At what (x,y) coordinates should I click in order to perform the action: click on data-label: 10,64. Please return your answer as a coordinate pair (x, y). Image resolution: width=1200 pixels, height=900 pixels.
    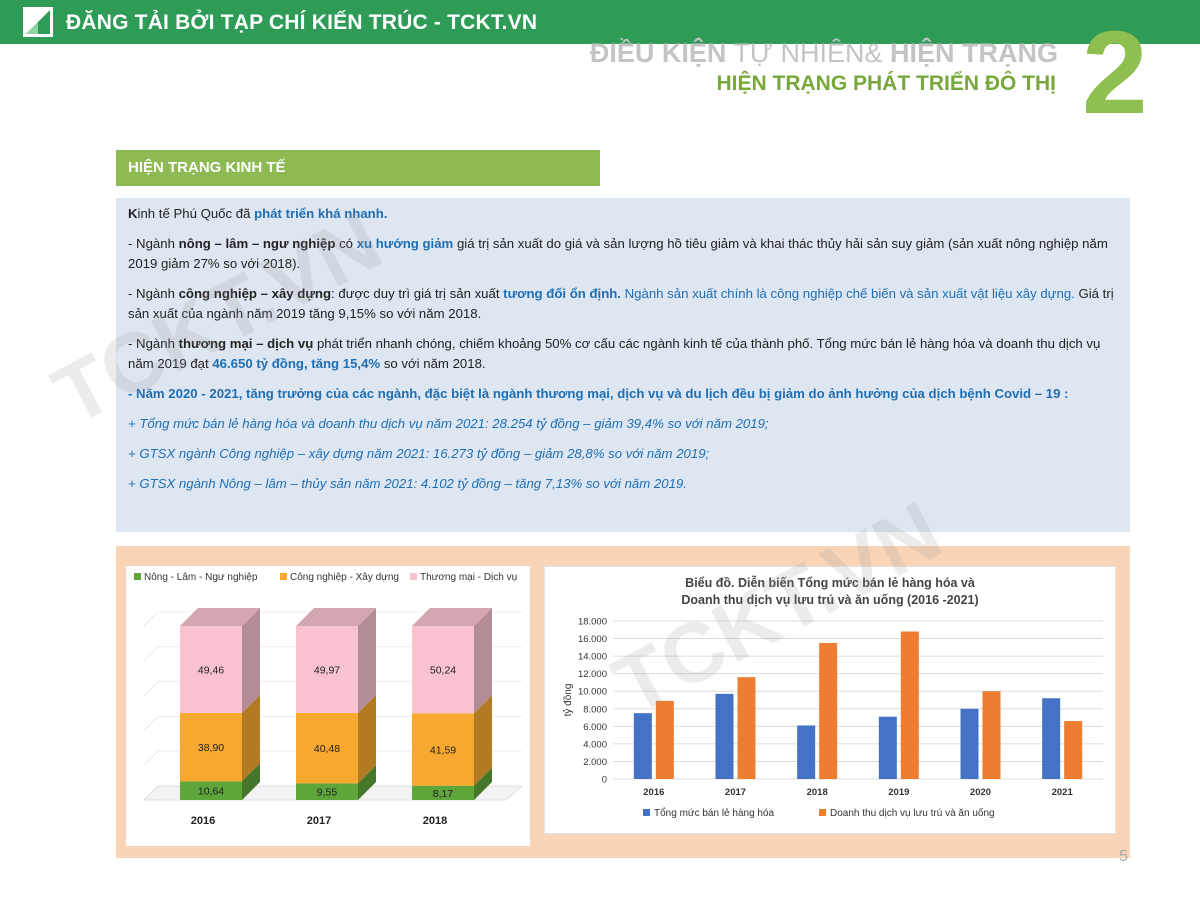
    Looking at the image, I should click on (211, 792).